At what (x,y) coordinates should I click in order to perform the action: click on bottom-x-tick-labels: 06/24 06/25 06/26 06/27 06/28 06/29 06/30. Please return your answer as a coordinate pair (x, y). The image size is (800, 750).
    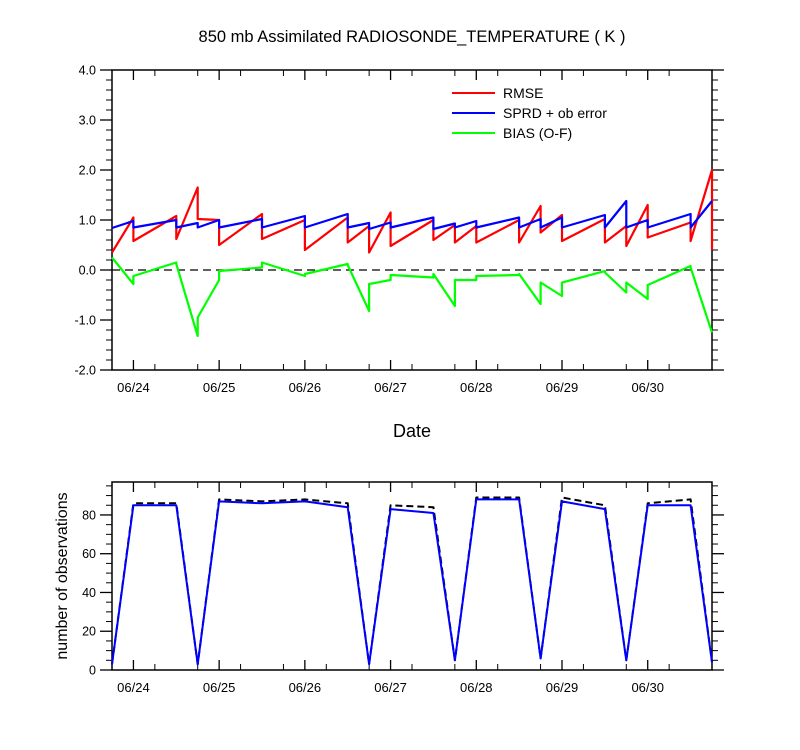
    Looking at the image, I should click on (390, 687).